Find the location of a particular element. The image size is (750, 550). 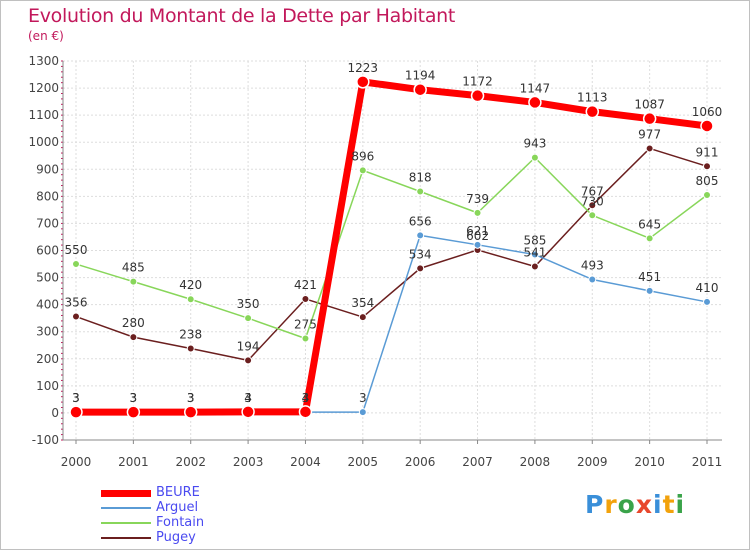

x-tick-label: 2001 is located at coordinates (133, 462).